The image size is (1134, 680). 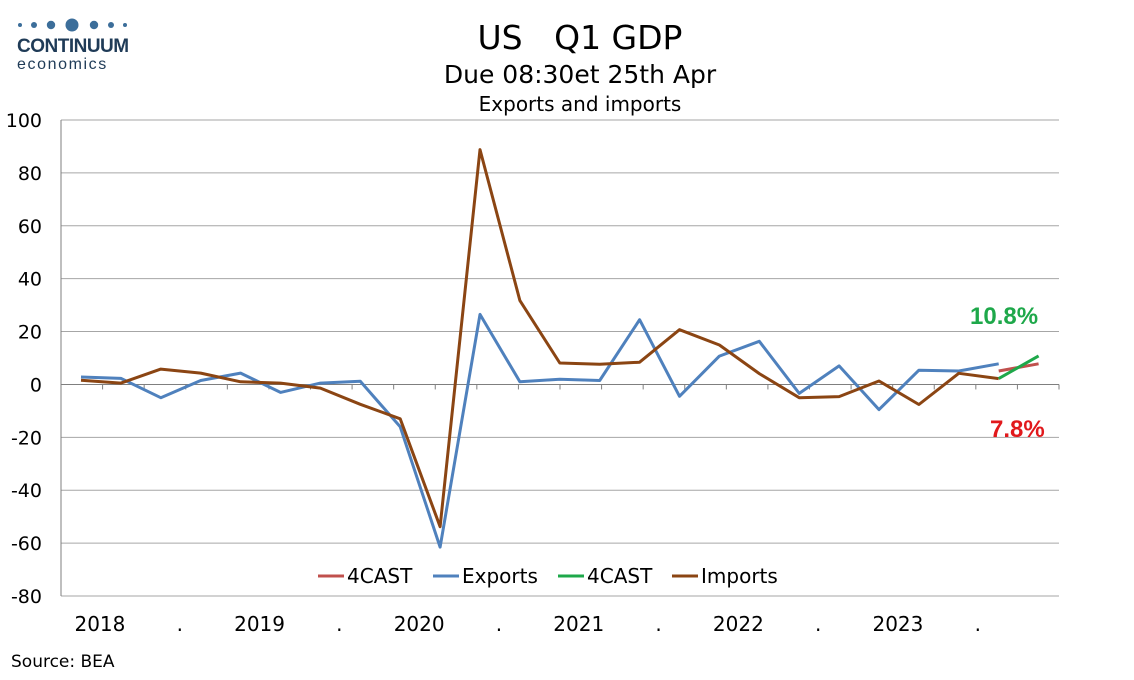 I want to click on y-tick-label: -60, so click(x=26, y=544).